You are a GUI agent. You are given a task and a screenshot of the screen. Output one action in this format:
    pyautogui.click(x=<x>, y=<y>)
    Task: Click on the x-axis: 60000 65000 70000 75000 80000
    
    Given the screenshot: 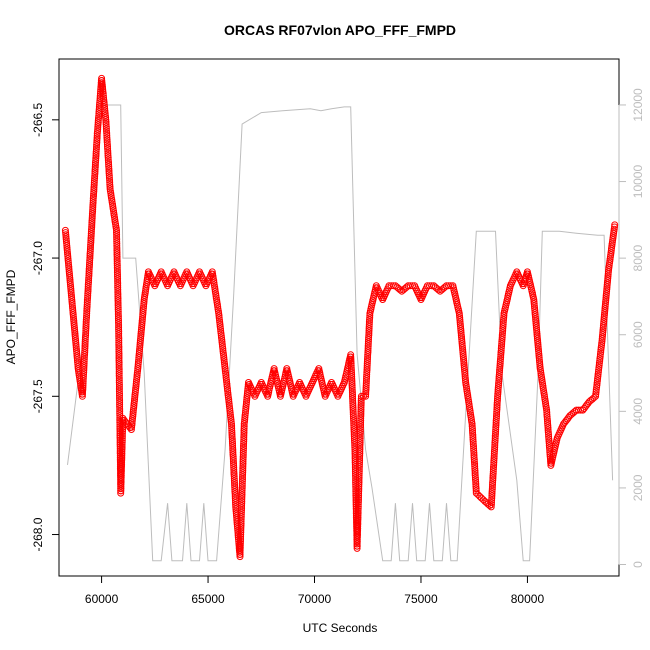 What is the action you would take?
    pyautogui.click(x=314, y=590)
    